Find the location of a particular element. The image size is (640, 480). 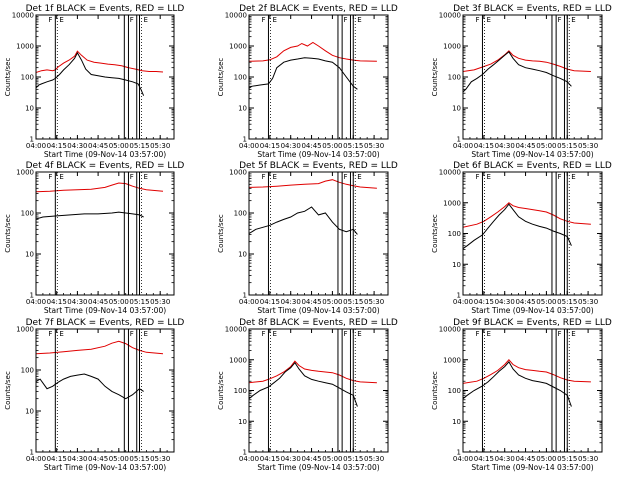

panel-title: Det 9f BLACK = Events, RED = LLD is located at coordinates (532, 323).